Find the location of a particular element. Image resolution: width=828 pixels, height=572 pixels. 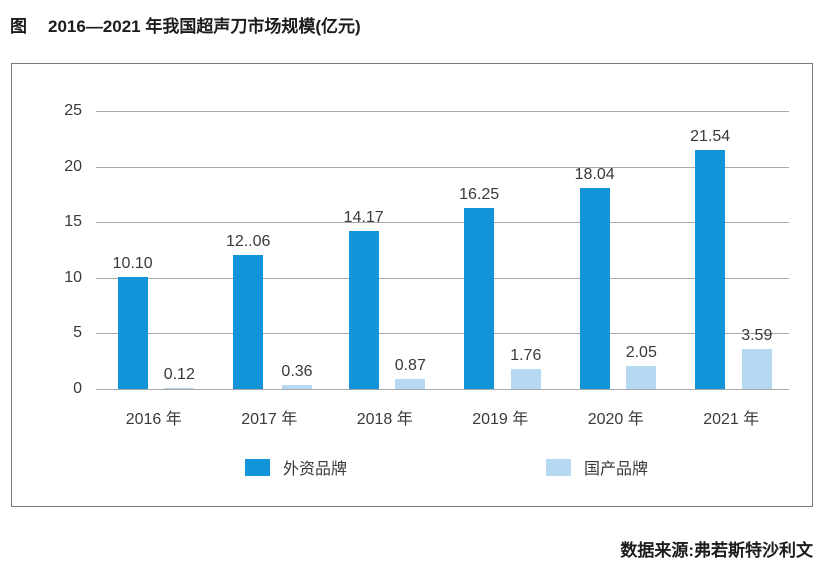

bar-value-label: 1.76 is located at coordinates (526, 356).